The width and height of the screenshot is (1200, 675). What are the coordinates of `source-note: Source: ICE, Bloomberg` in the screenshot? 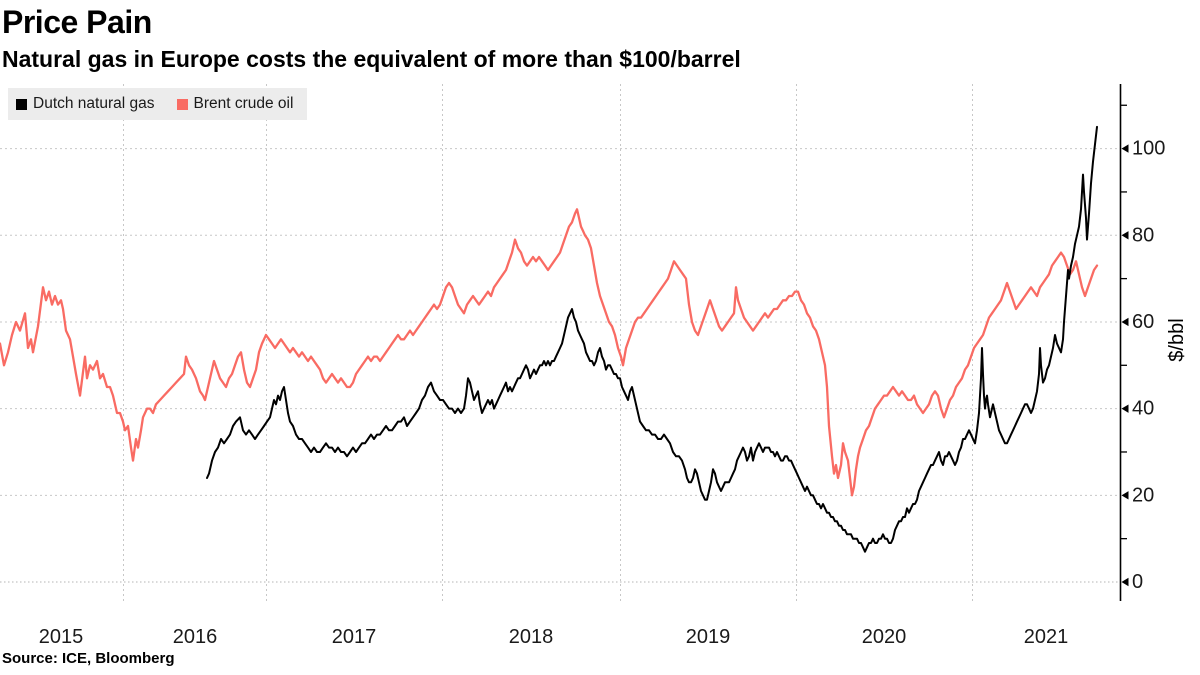 It's located at (88, 658).